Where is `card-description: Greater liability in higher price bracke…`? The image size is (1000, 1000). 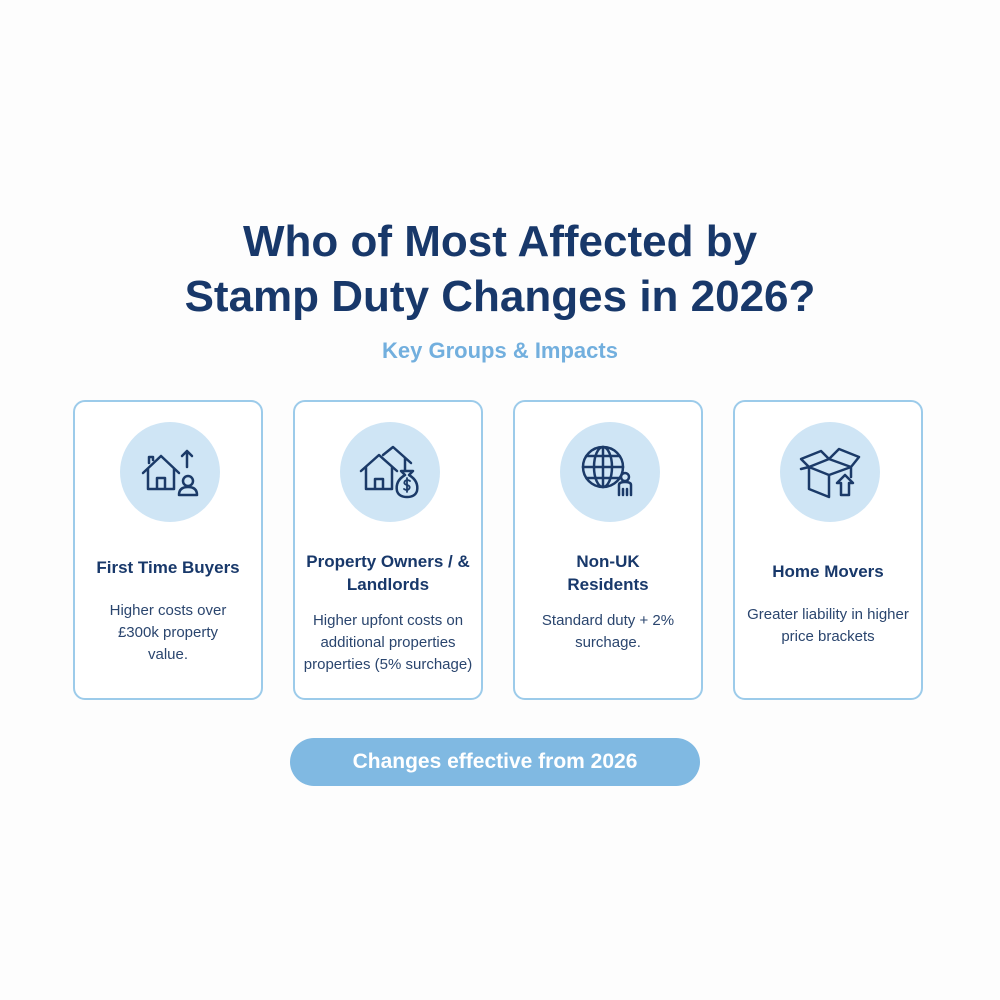
card-description: Greater liability in higher price bracke… is located at coordinates (828, 625).